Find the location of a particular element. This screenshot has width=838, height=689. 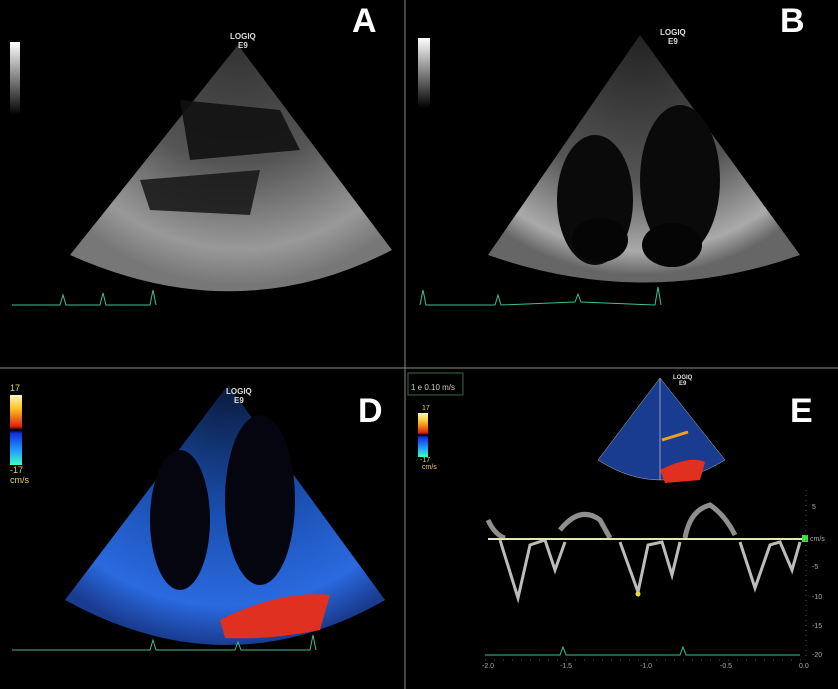

x-tick: -1.0 is located at coordinates (646, 666).